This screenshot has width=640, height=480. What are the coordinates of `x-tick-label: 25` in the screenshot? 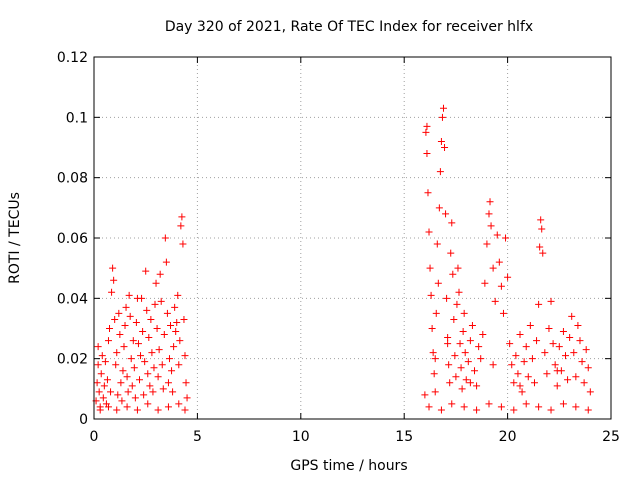 It's located at (611, 437).